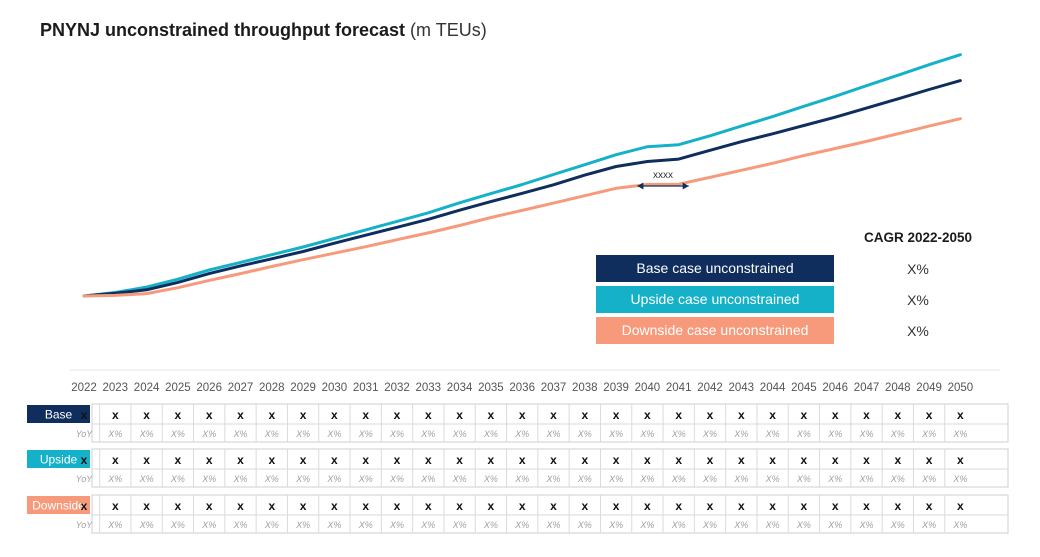 The height and width of the screenshot is (557, 1040). What do you see at coordinates (918, 237) in the screenshot?
I see `cagr-header: CAGR 2022-2050` at bounding box center [918, 237].